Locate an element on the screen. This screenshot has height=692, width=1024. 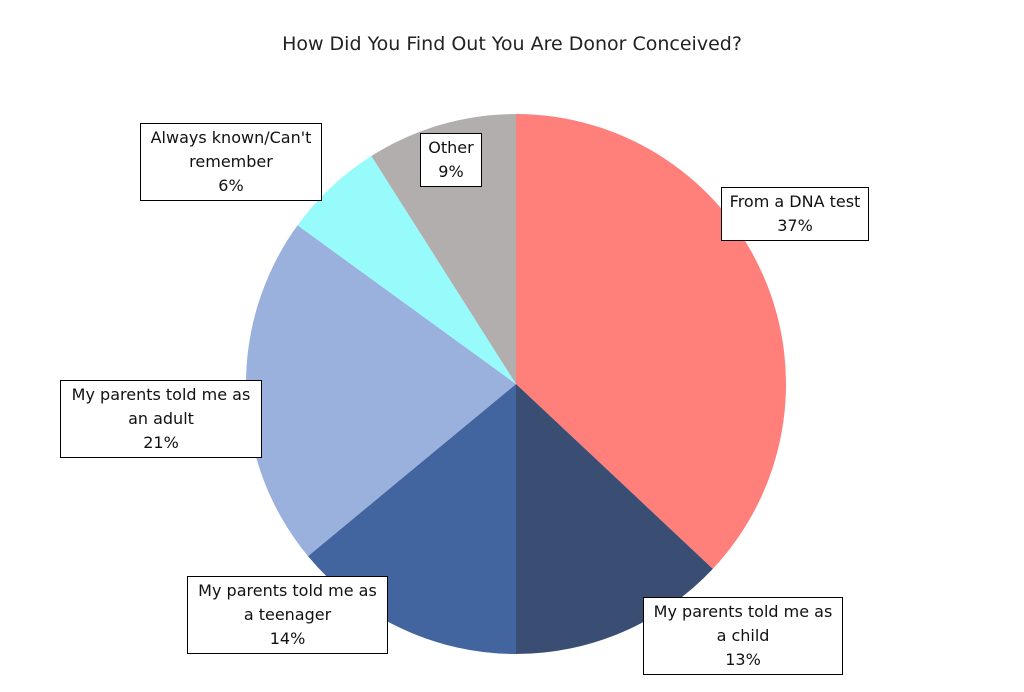
category-label: Other is located at coordinates (451, 147).